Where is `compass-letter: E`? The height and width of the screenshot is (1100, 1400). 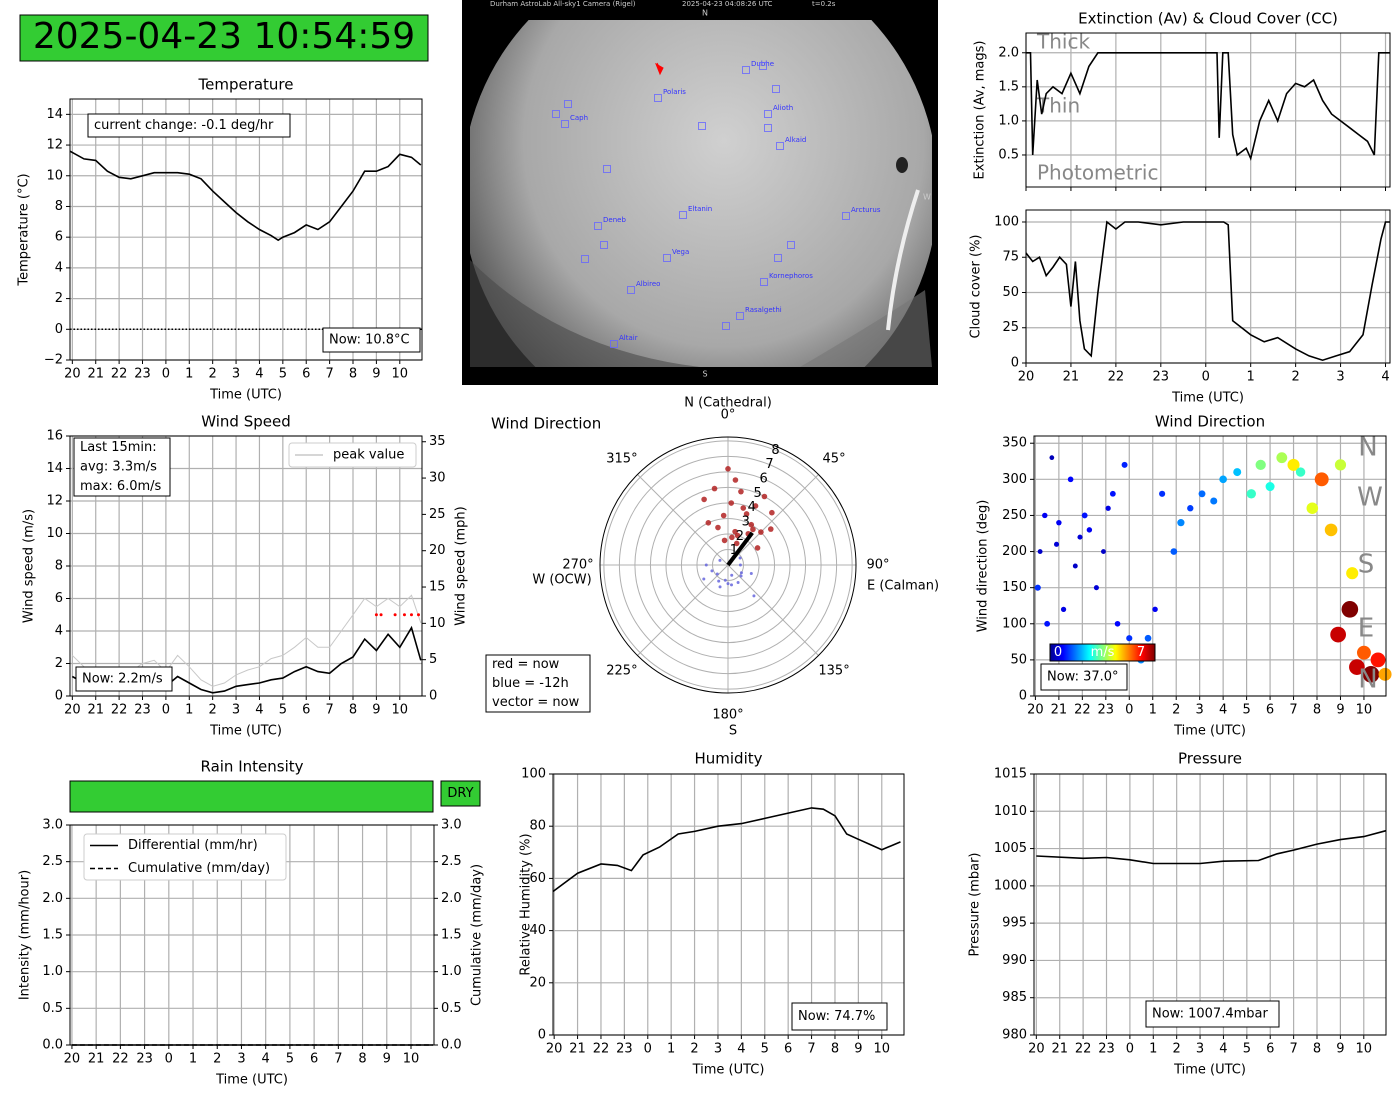
compass-letter: E is located at coordinates (1366, 629).